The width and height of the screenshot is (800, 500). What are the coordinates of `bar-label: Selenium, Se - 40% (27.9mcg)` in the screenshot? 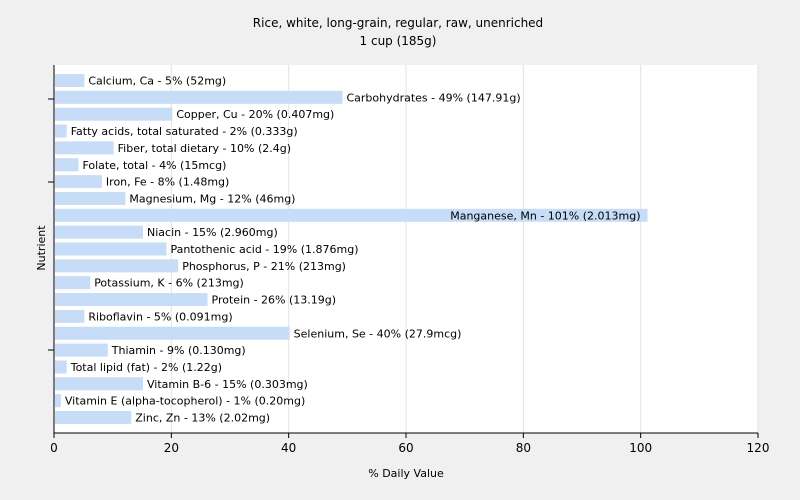 It's located at (378, 333).